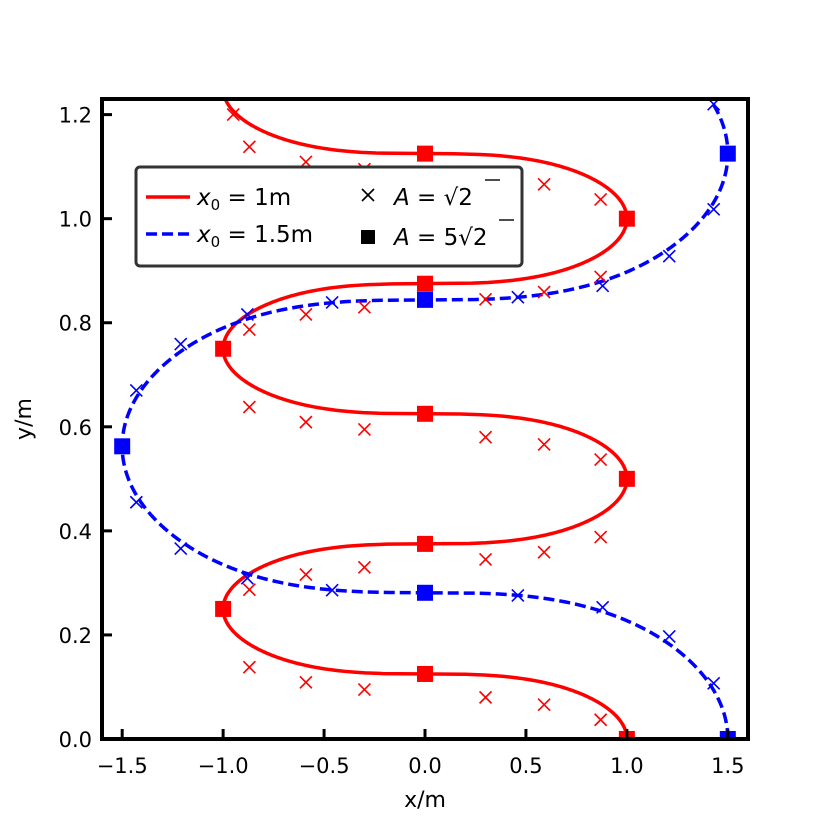 Image resolution: width=830 pixels, height=830 pixels. What do you see at coordinates (75, 740) in the screenshot?
I see `y-tick-label: 0.0` at bounding box center [75, 740].